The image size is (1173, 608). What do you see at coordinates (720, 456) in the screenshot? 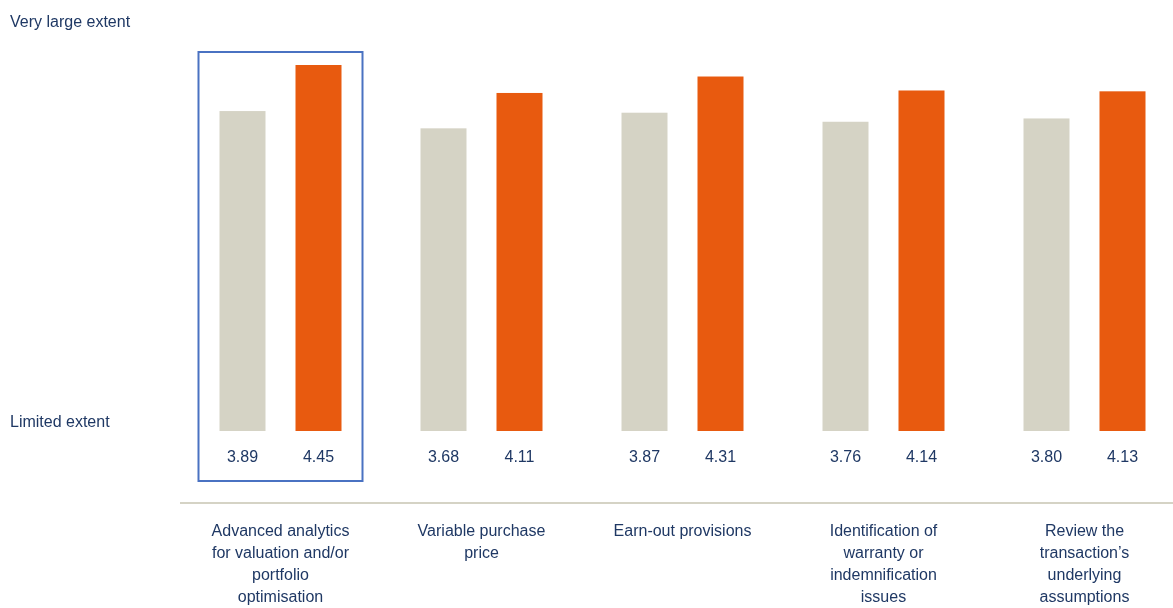
I see `data-label: 4.31` at bounding box center [720, 456].